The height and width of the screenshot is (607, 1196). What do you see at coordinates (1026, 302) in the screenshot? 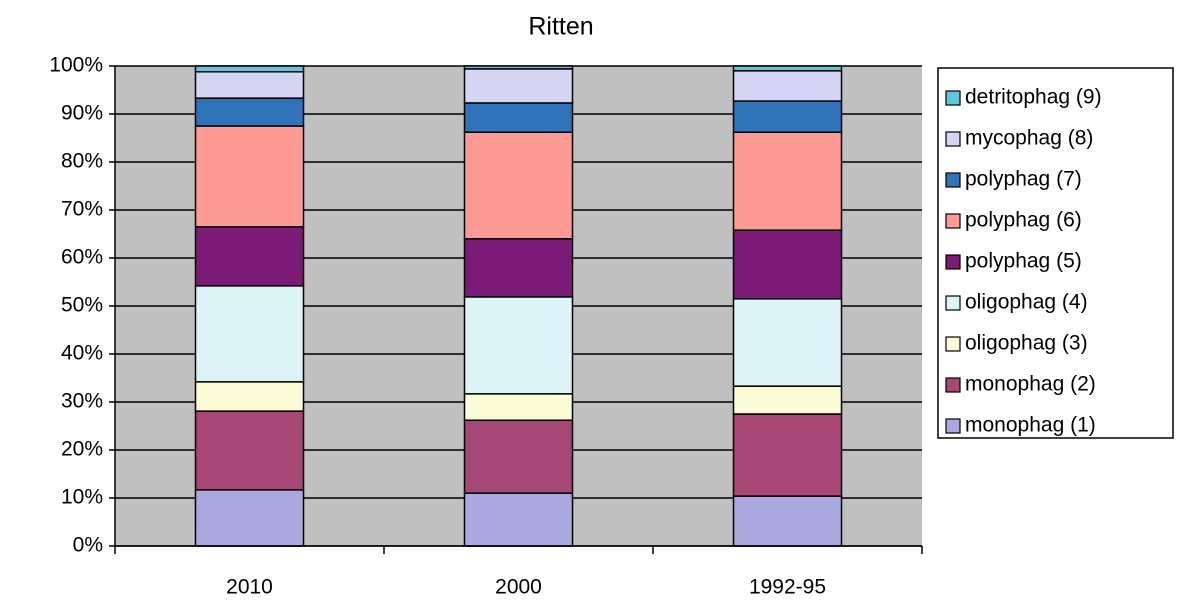
I see `legend-label: oligophag (4)` at bounding box center [1026, 302].